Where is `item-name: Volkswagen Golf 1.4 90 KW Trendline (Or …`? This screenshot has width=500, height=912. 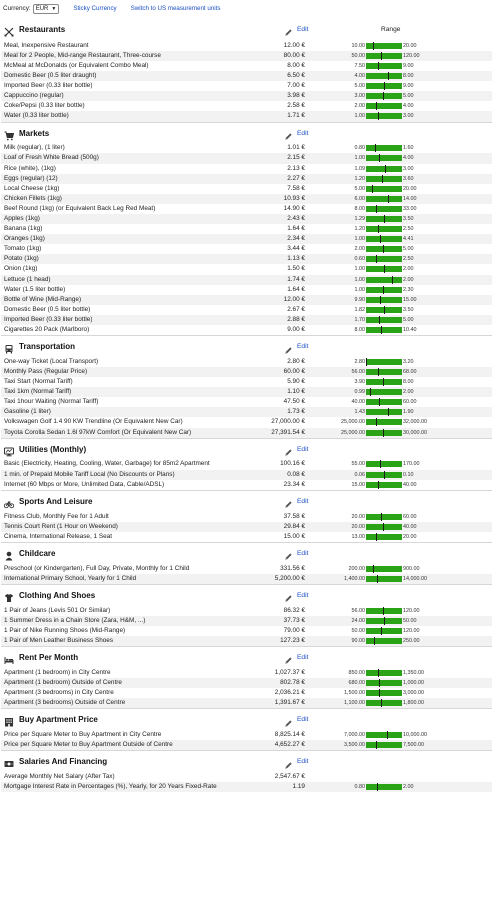 item-name: Volkswagen Golf 1.4 90 KW Trendline (Or … is located at coordinates (93, 422).